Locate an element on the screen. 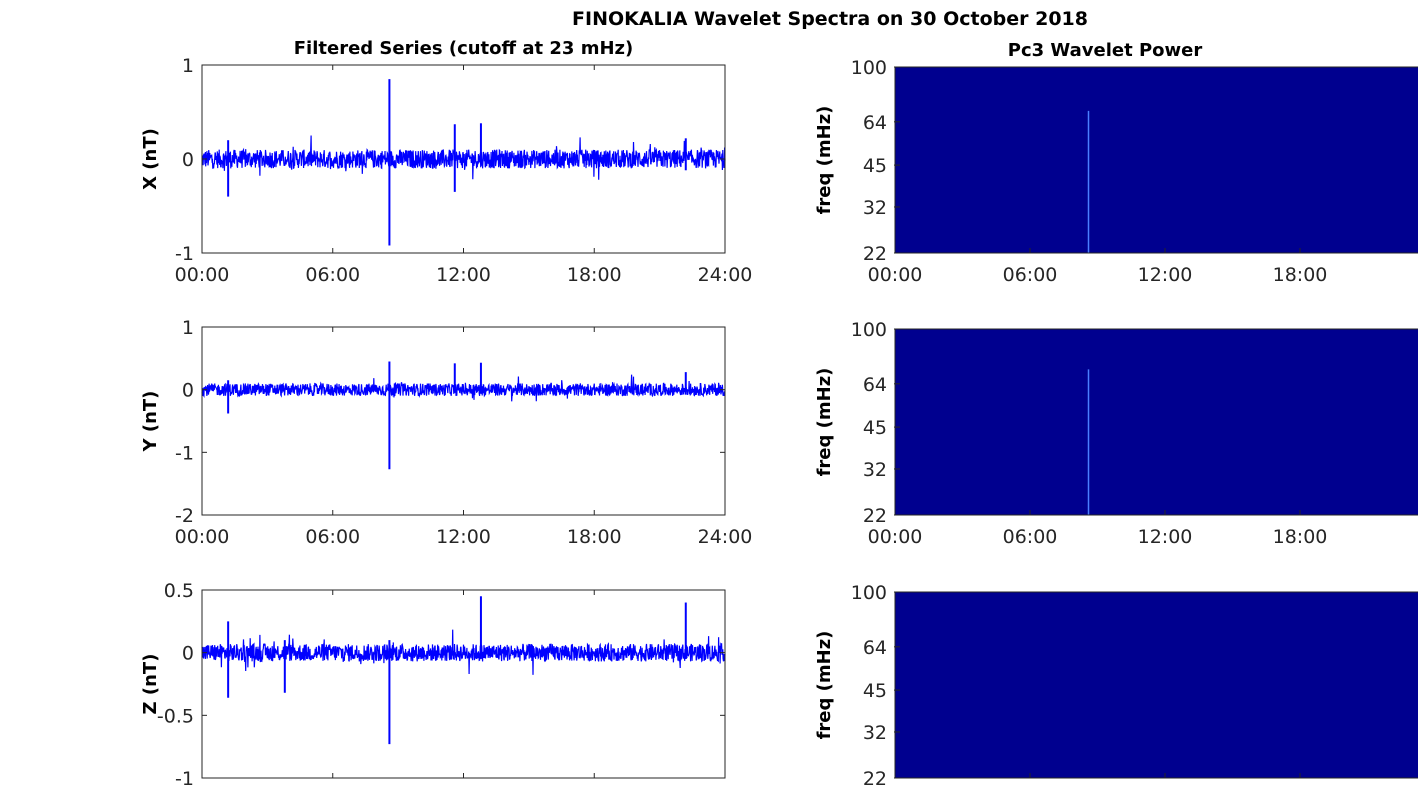  line-panel: -2 -1 0 1 00:00 06:00 12:00 18:00 24:00 is located at coordinates (464, 432).